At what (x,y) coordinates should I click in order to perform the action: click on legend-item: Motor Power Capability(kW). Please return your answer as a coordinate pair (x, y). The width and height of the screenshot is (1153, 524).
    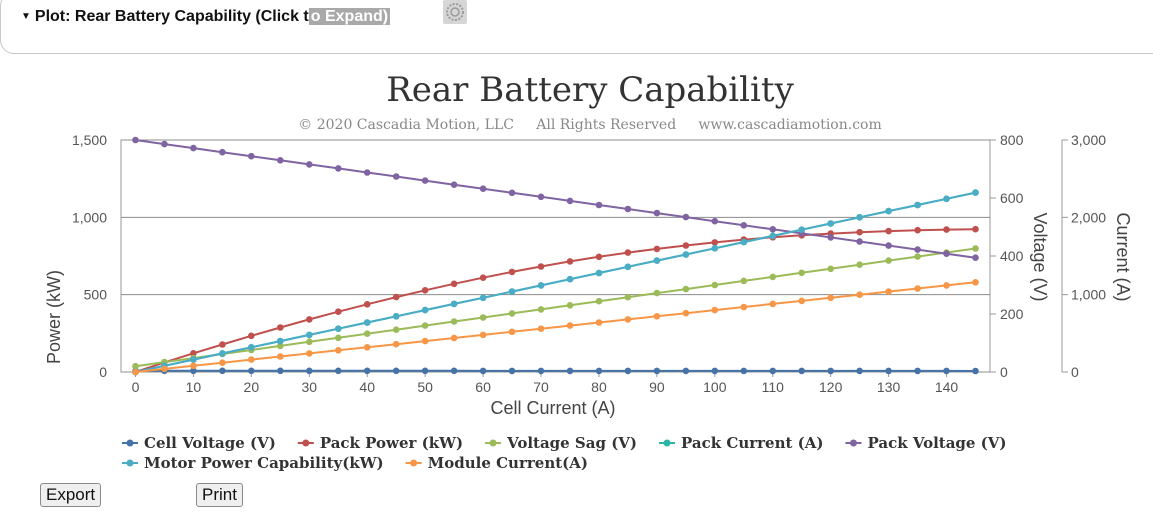
    Looking at the image, I should click on (253, 463).